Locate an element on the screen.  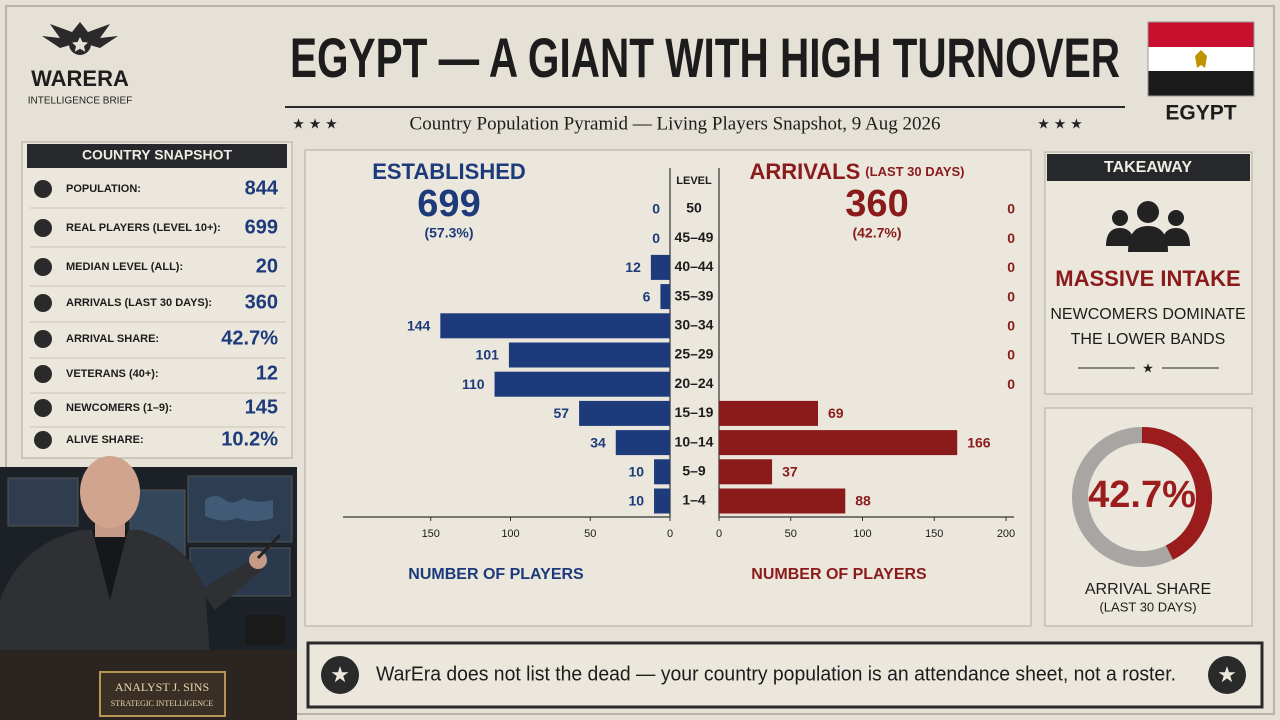
snapshot-value: 12 is located at coordinates (267, 373).